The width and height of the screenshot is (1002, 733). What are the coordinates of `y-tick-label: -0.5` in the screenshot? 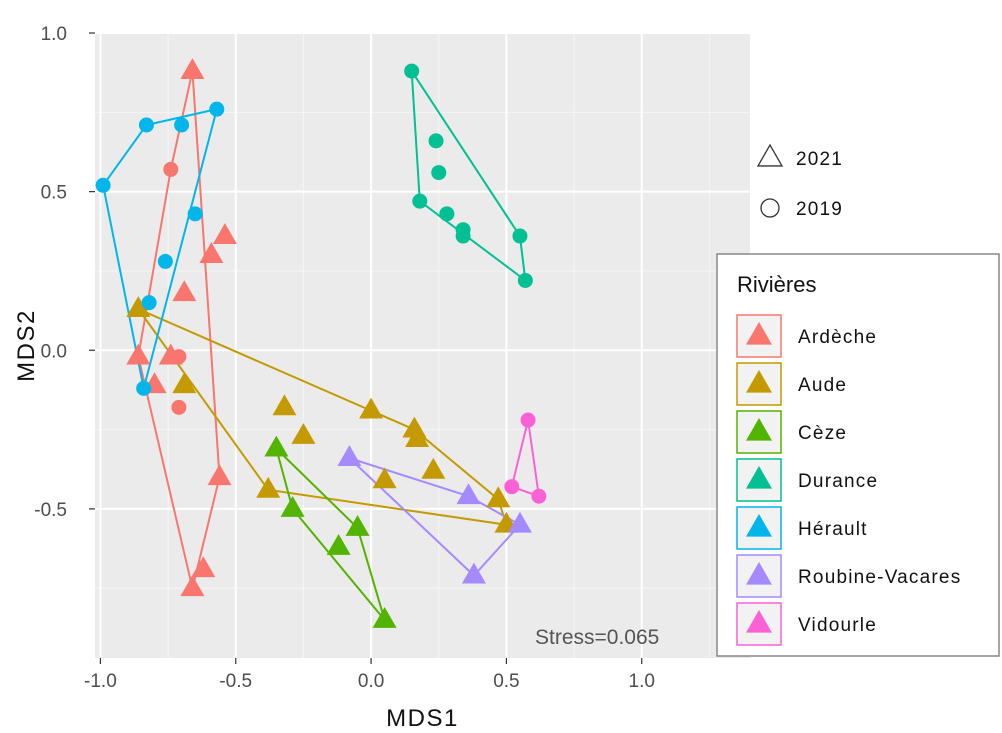 It's located at (50, 510).